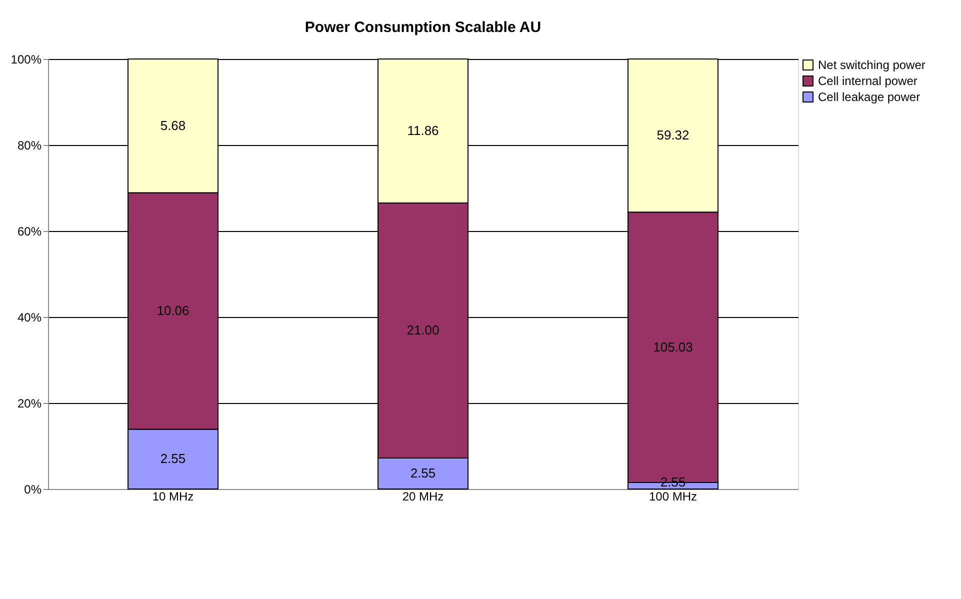 The image size is (961, 599). What do you see at coordinates (29, 145) in the screenshot?
I see `y-tick-label: 80%` at bounding box center [29, 145].